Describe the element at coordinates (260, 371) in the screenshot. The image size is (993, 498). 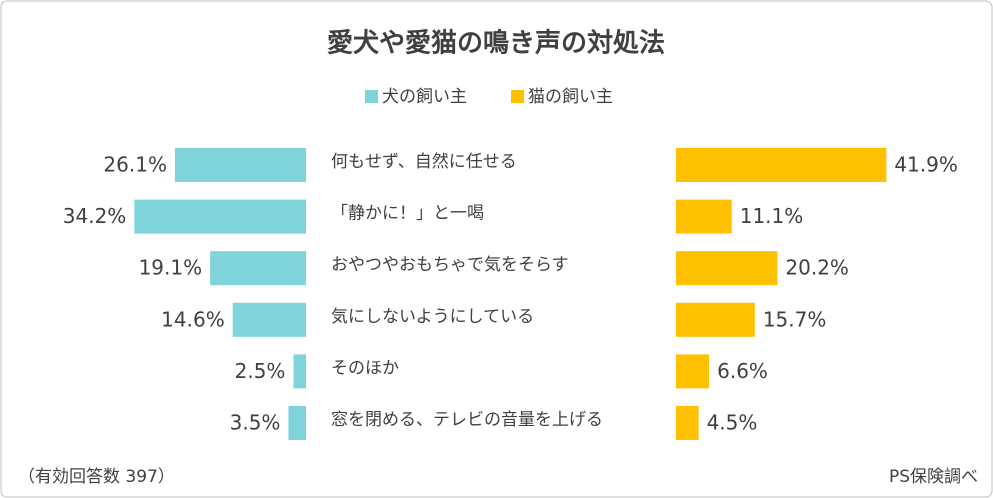
I see `value-label: 2.5%` at that location.